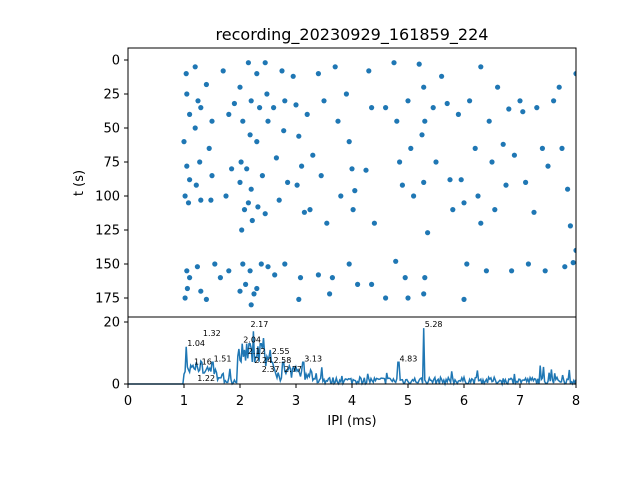 This screenshot has width=640, height=484. Describe the element at coordinates (203, 361) in the screenshot. I see `peak-label: 1.16` at that location.